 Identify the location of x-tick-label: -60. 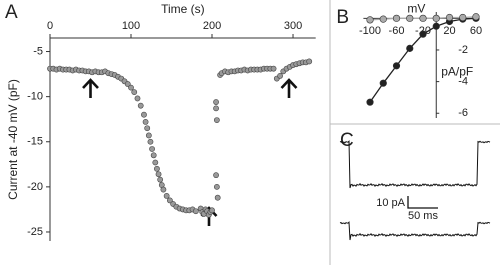
(397, 31).